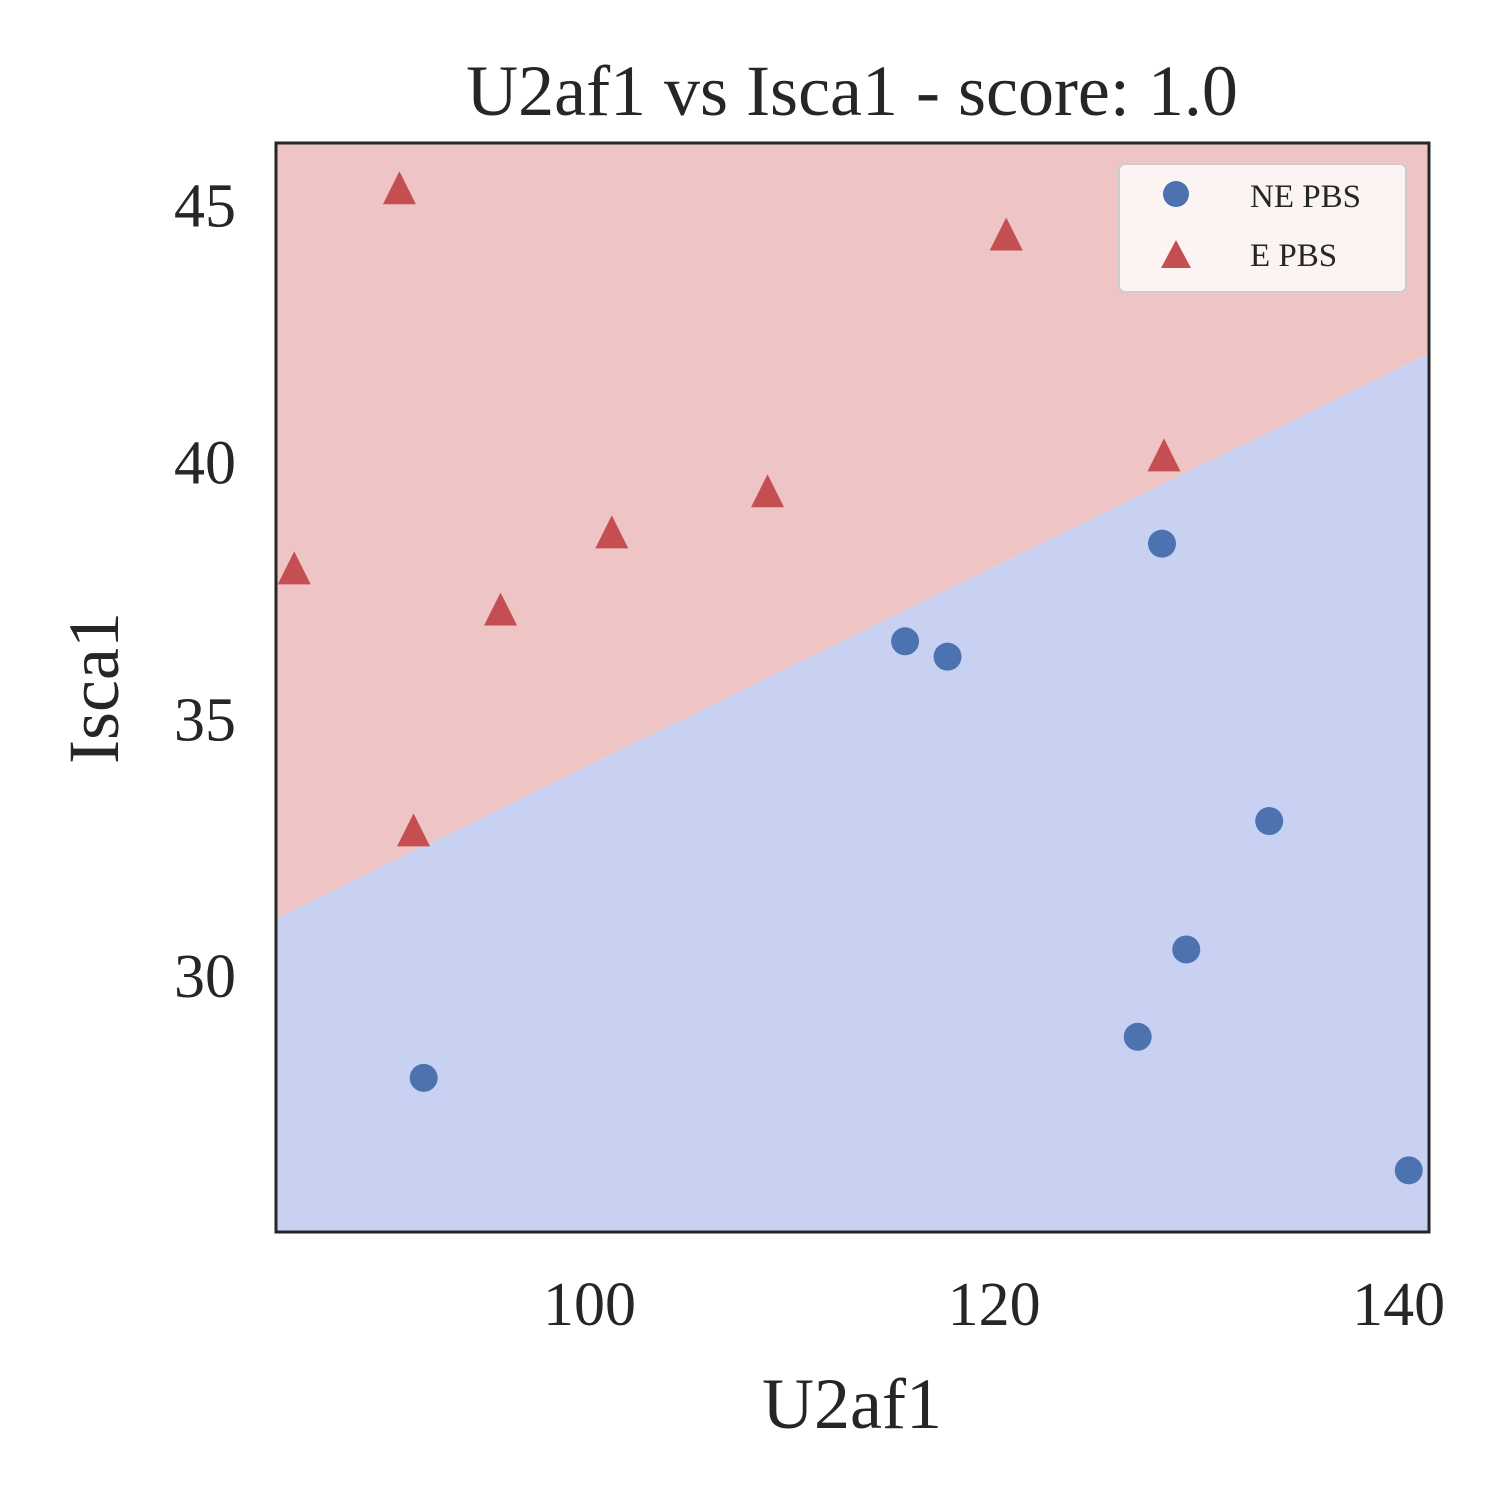 Image resolution: width=1500 pixels, height=1500 pixels. Describe the element at coordinates (1176, 254) in the screenshot. I see `legend-triangle-icon` at that location.